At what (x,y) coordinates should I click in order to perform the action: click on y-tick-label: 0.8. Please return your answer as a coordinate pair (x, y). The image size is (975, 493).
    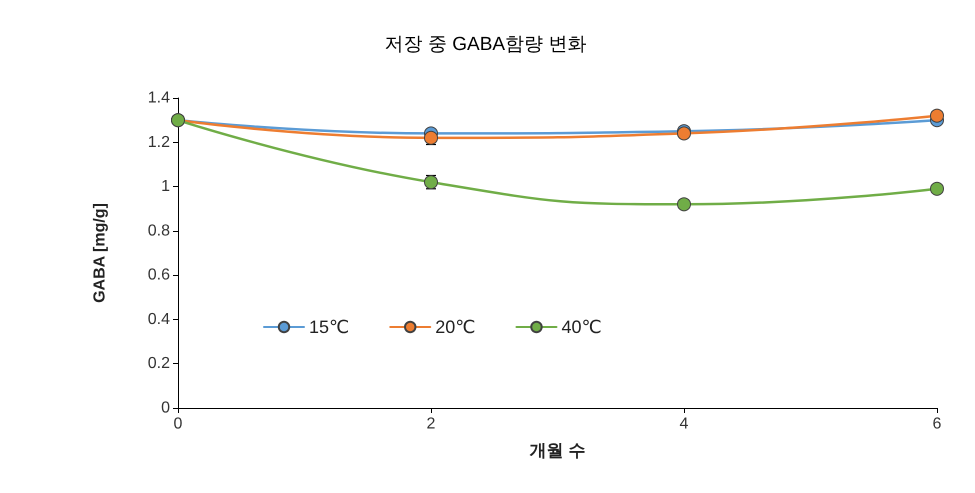
    Looking at the image, I should click on (159, 231).